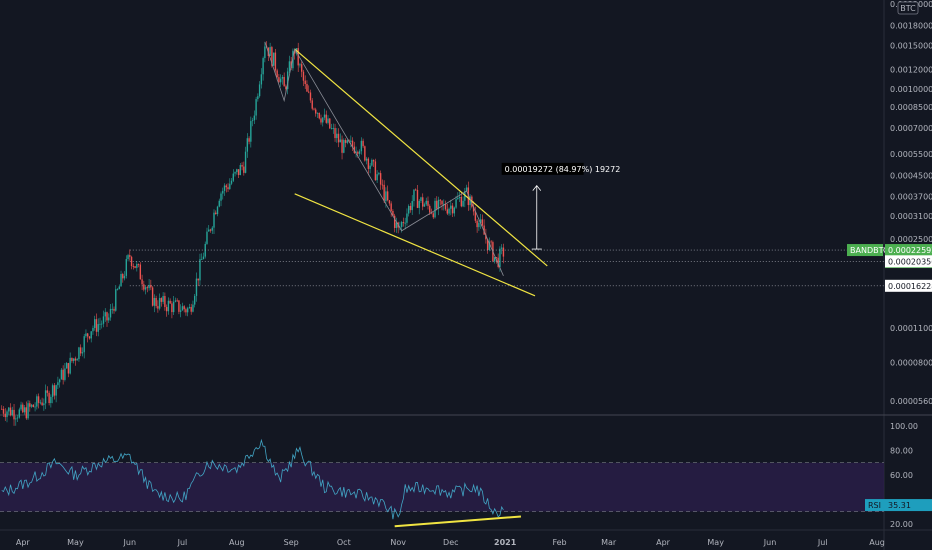 This screenshot has width=932, height=550. Describe the element at coordinates (563, 169) in the screenshot. I see `measure-label: 0.00019272 (84.97%) 19272` at that location.